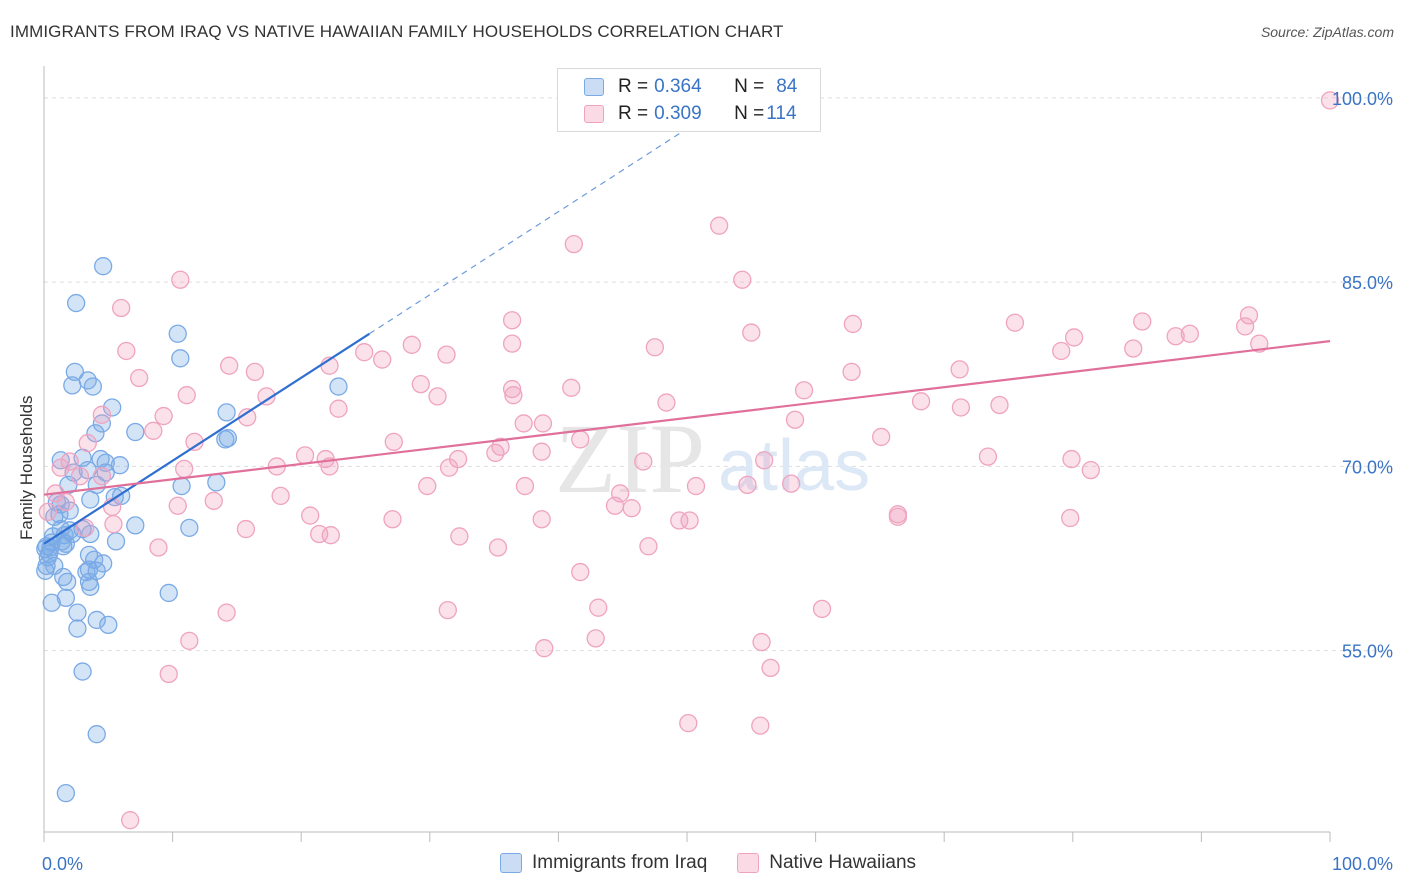  Describe the element at coordinates (690, 114) in the screenshot. I see `stats-row-hawaiian: R = 0.309 N = 114` at that location.